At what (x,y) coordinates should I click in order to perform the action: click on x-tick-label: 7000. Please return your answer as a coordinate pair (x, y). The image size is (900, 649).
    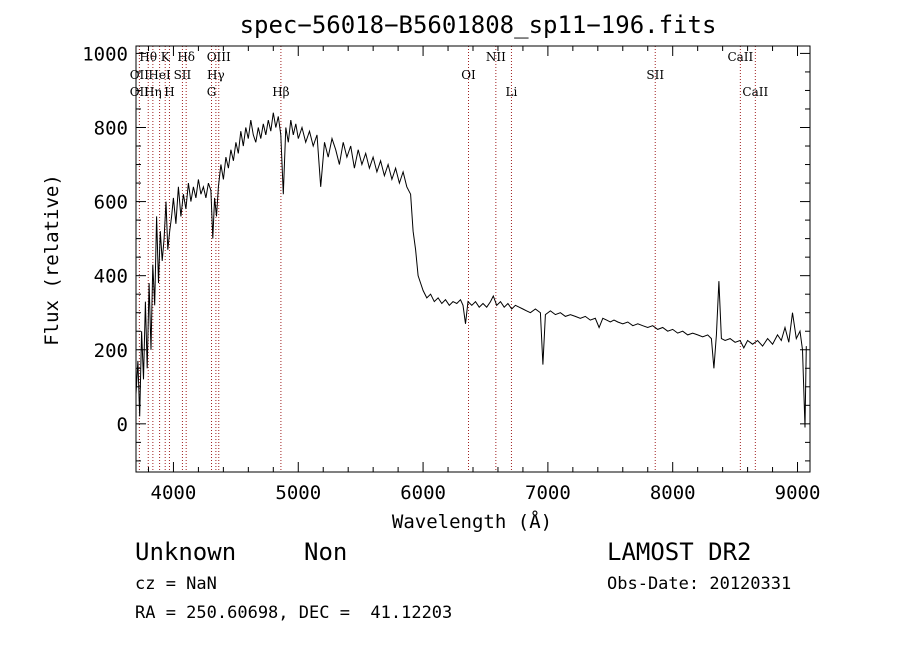
    Looking at the image, I should click on (548, 493).